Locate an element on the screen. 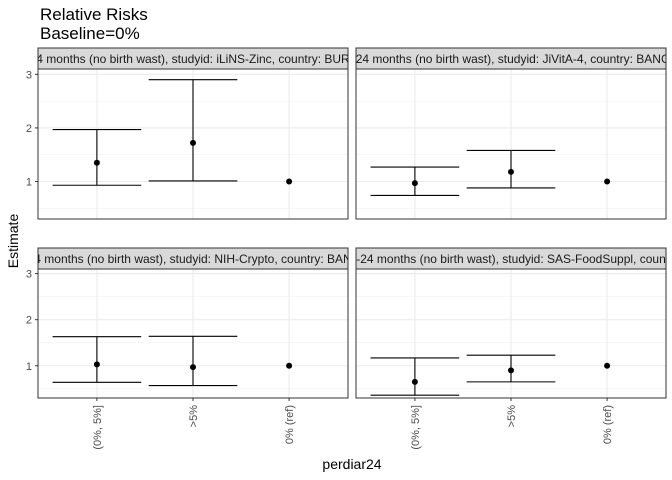 The height and width of the screenshot is (480, 672). y-axis-title: Estimate is located at coordinates (13, 241).